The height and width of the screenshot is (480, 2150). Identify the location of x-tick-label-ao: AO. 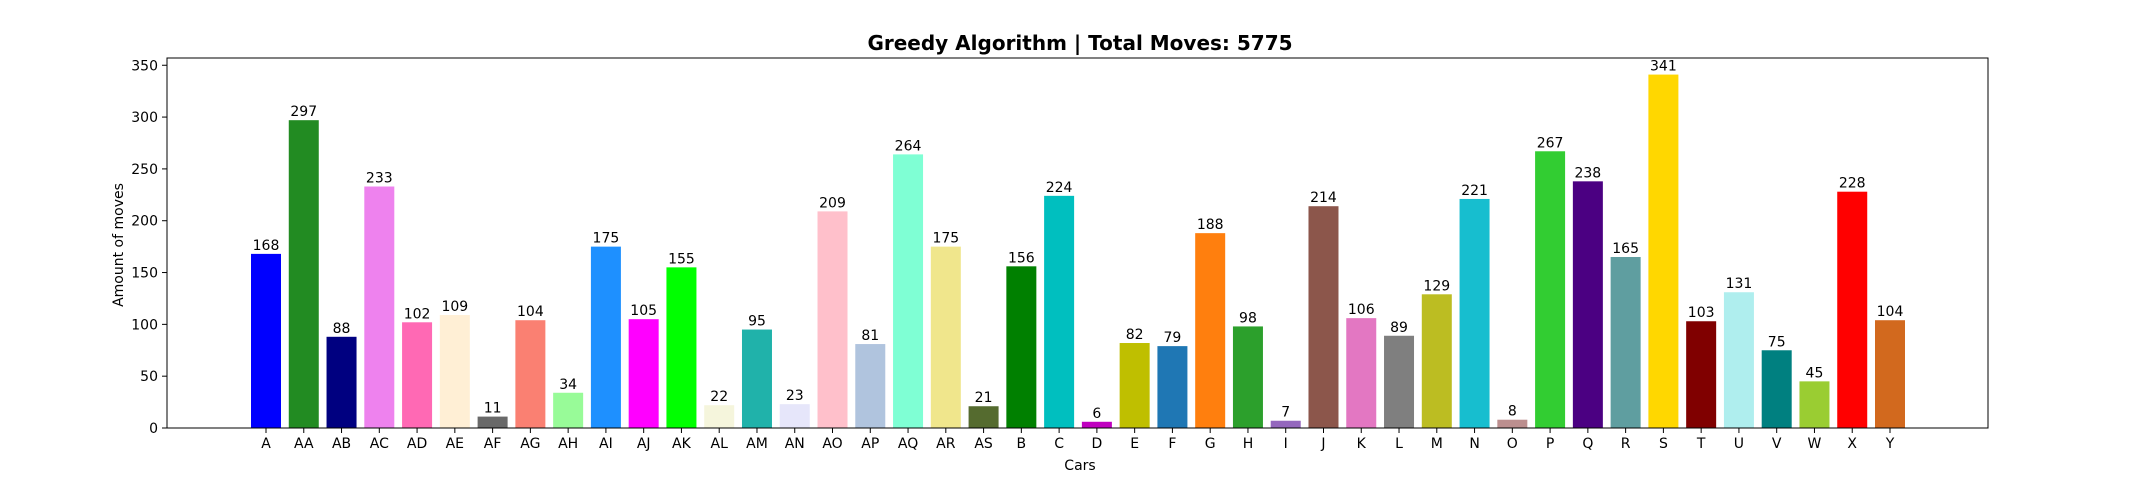
(832, 444).